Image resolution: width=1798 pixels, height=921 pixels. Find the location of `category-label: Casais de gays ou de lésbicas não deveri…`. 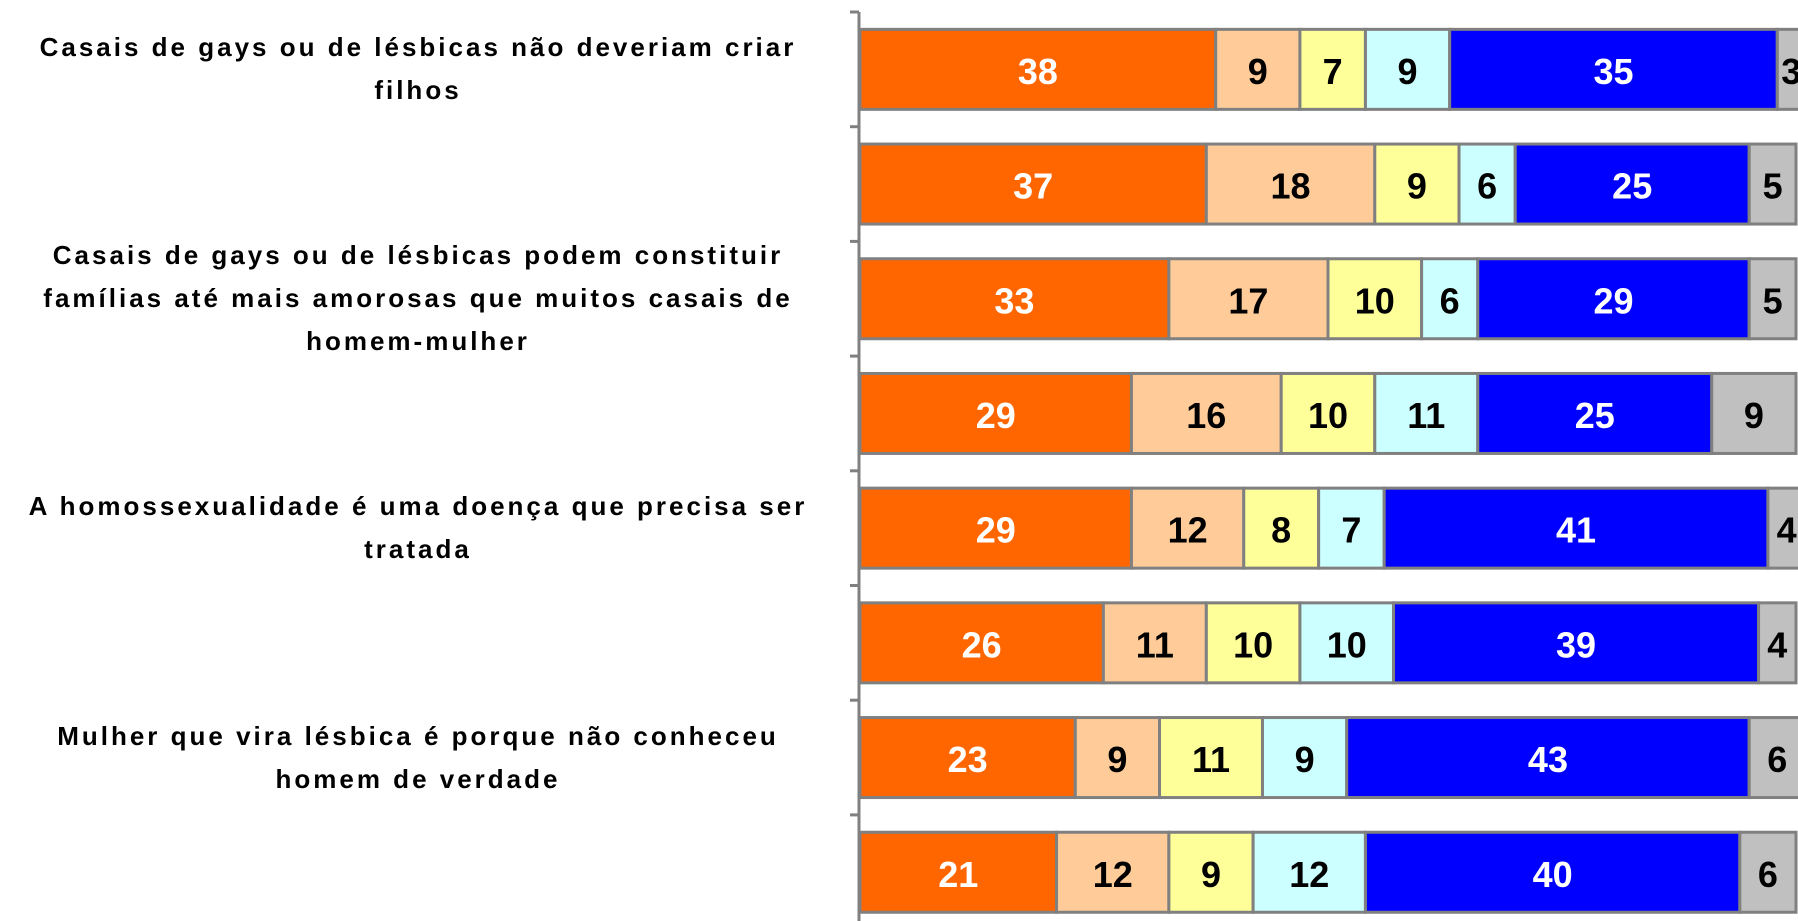

category-label: Casais de gays ou de lésbicas não deveri… is located at coordinates (418, 69).